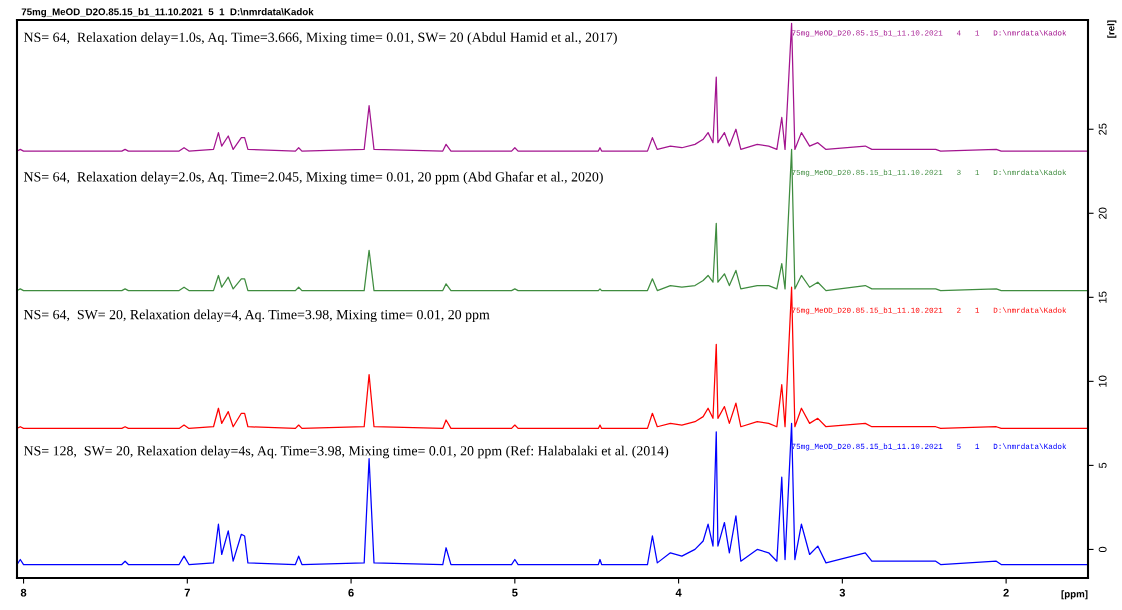  Describe the element at coordinates (515, 592) in the screenshot. I see `x-tick-label: 5` at that location.